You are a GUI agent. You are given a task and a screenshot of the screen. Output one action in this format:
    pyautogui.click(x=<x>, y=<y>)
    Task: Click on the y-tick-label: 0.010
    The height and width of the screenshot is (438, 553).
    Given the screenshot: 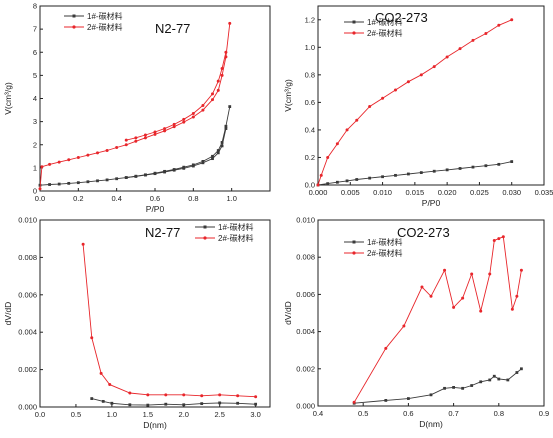 What is the action you would take?
    pyautogui.click(x=27, y=220)
    